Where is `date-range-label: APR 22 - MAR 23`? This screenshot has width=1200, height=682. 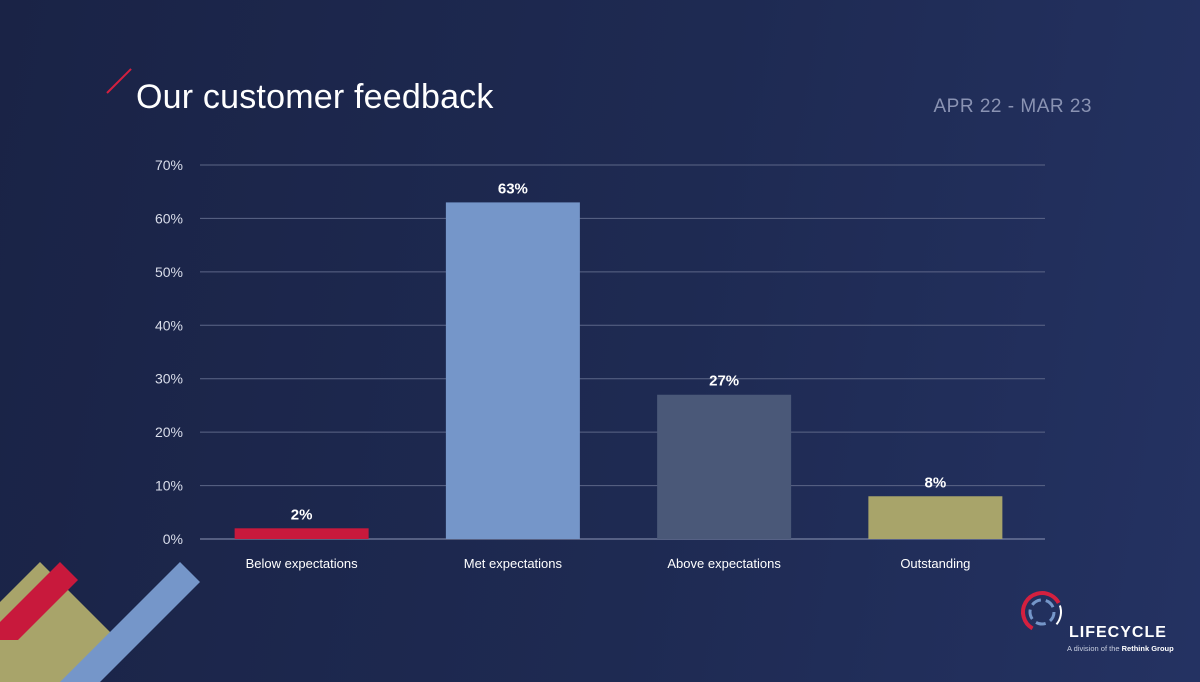
date-range-label: APR 22 - MAR 23 is located at coordinates (1012, 106).